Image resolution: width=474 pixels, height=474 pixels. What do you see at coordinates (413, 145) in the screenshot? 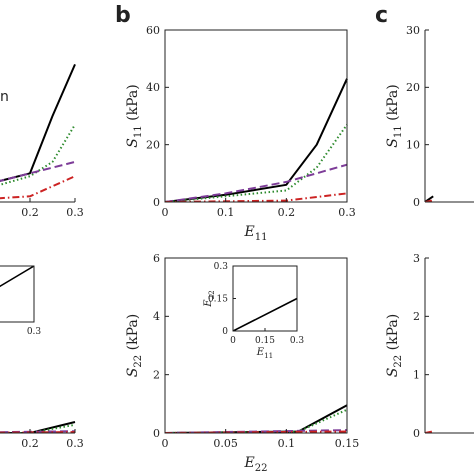
I see `y-tick-label: 10` at bounding box center [413, 145].